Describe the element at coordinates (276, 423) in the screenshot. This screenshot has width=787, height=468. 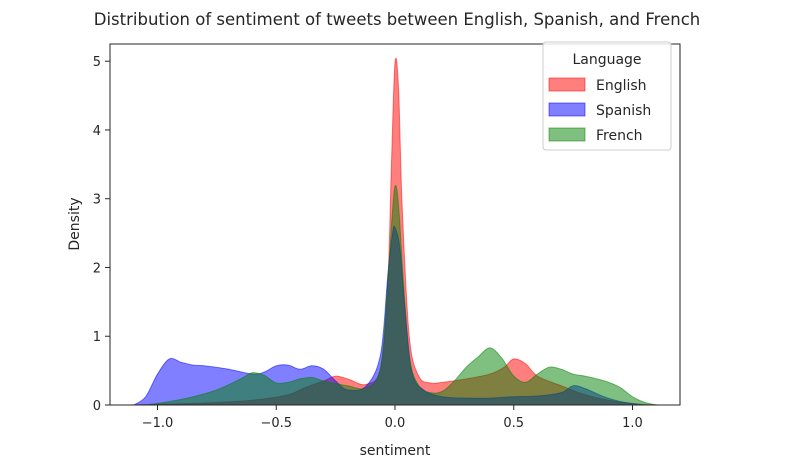
I see `x-tick-label: −0.5` at that location.